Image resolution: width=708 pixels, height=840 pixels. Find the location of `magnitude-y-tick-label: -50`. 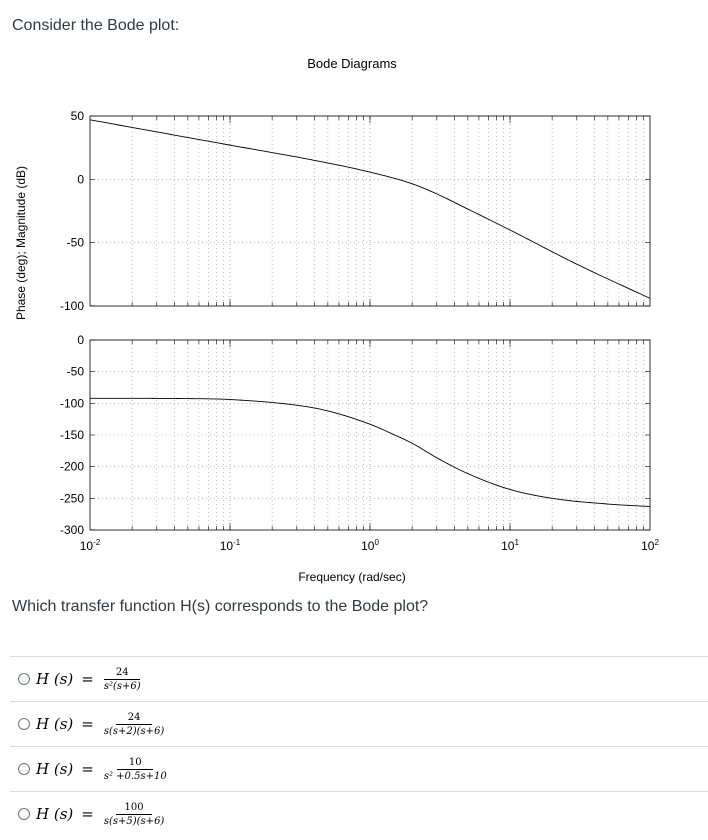

magnitude-y-tick-label: -50 is located at coordinates (76, 243).